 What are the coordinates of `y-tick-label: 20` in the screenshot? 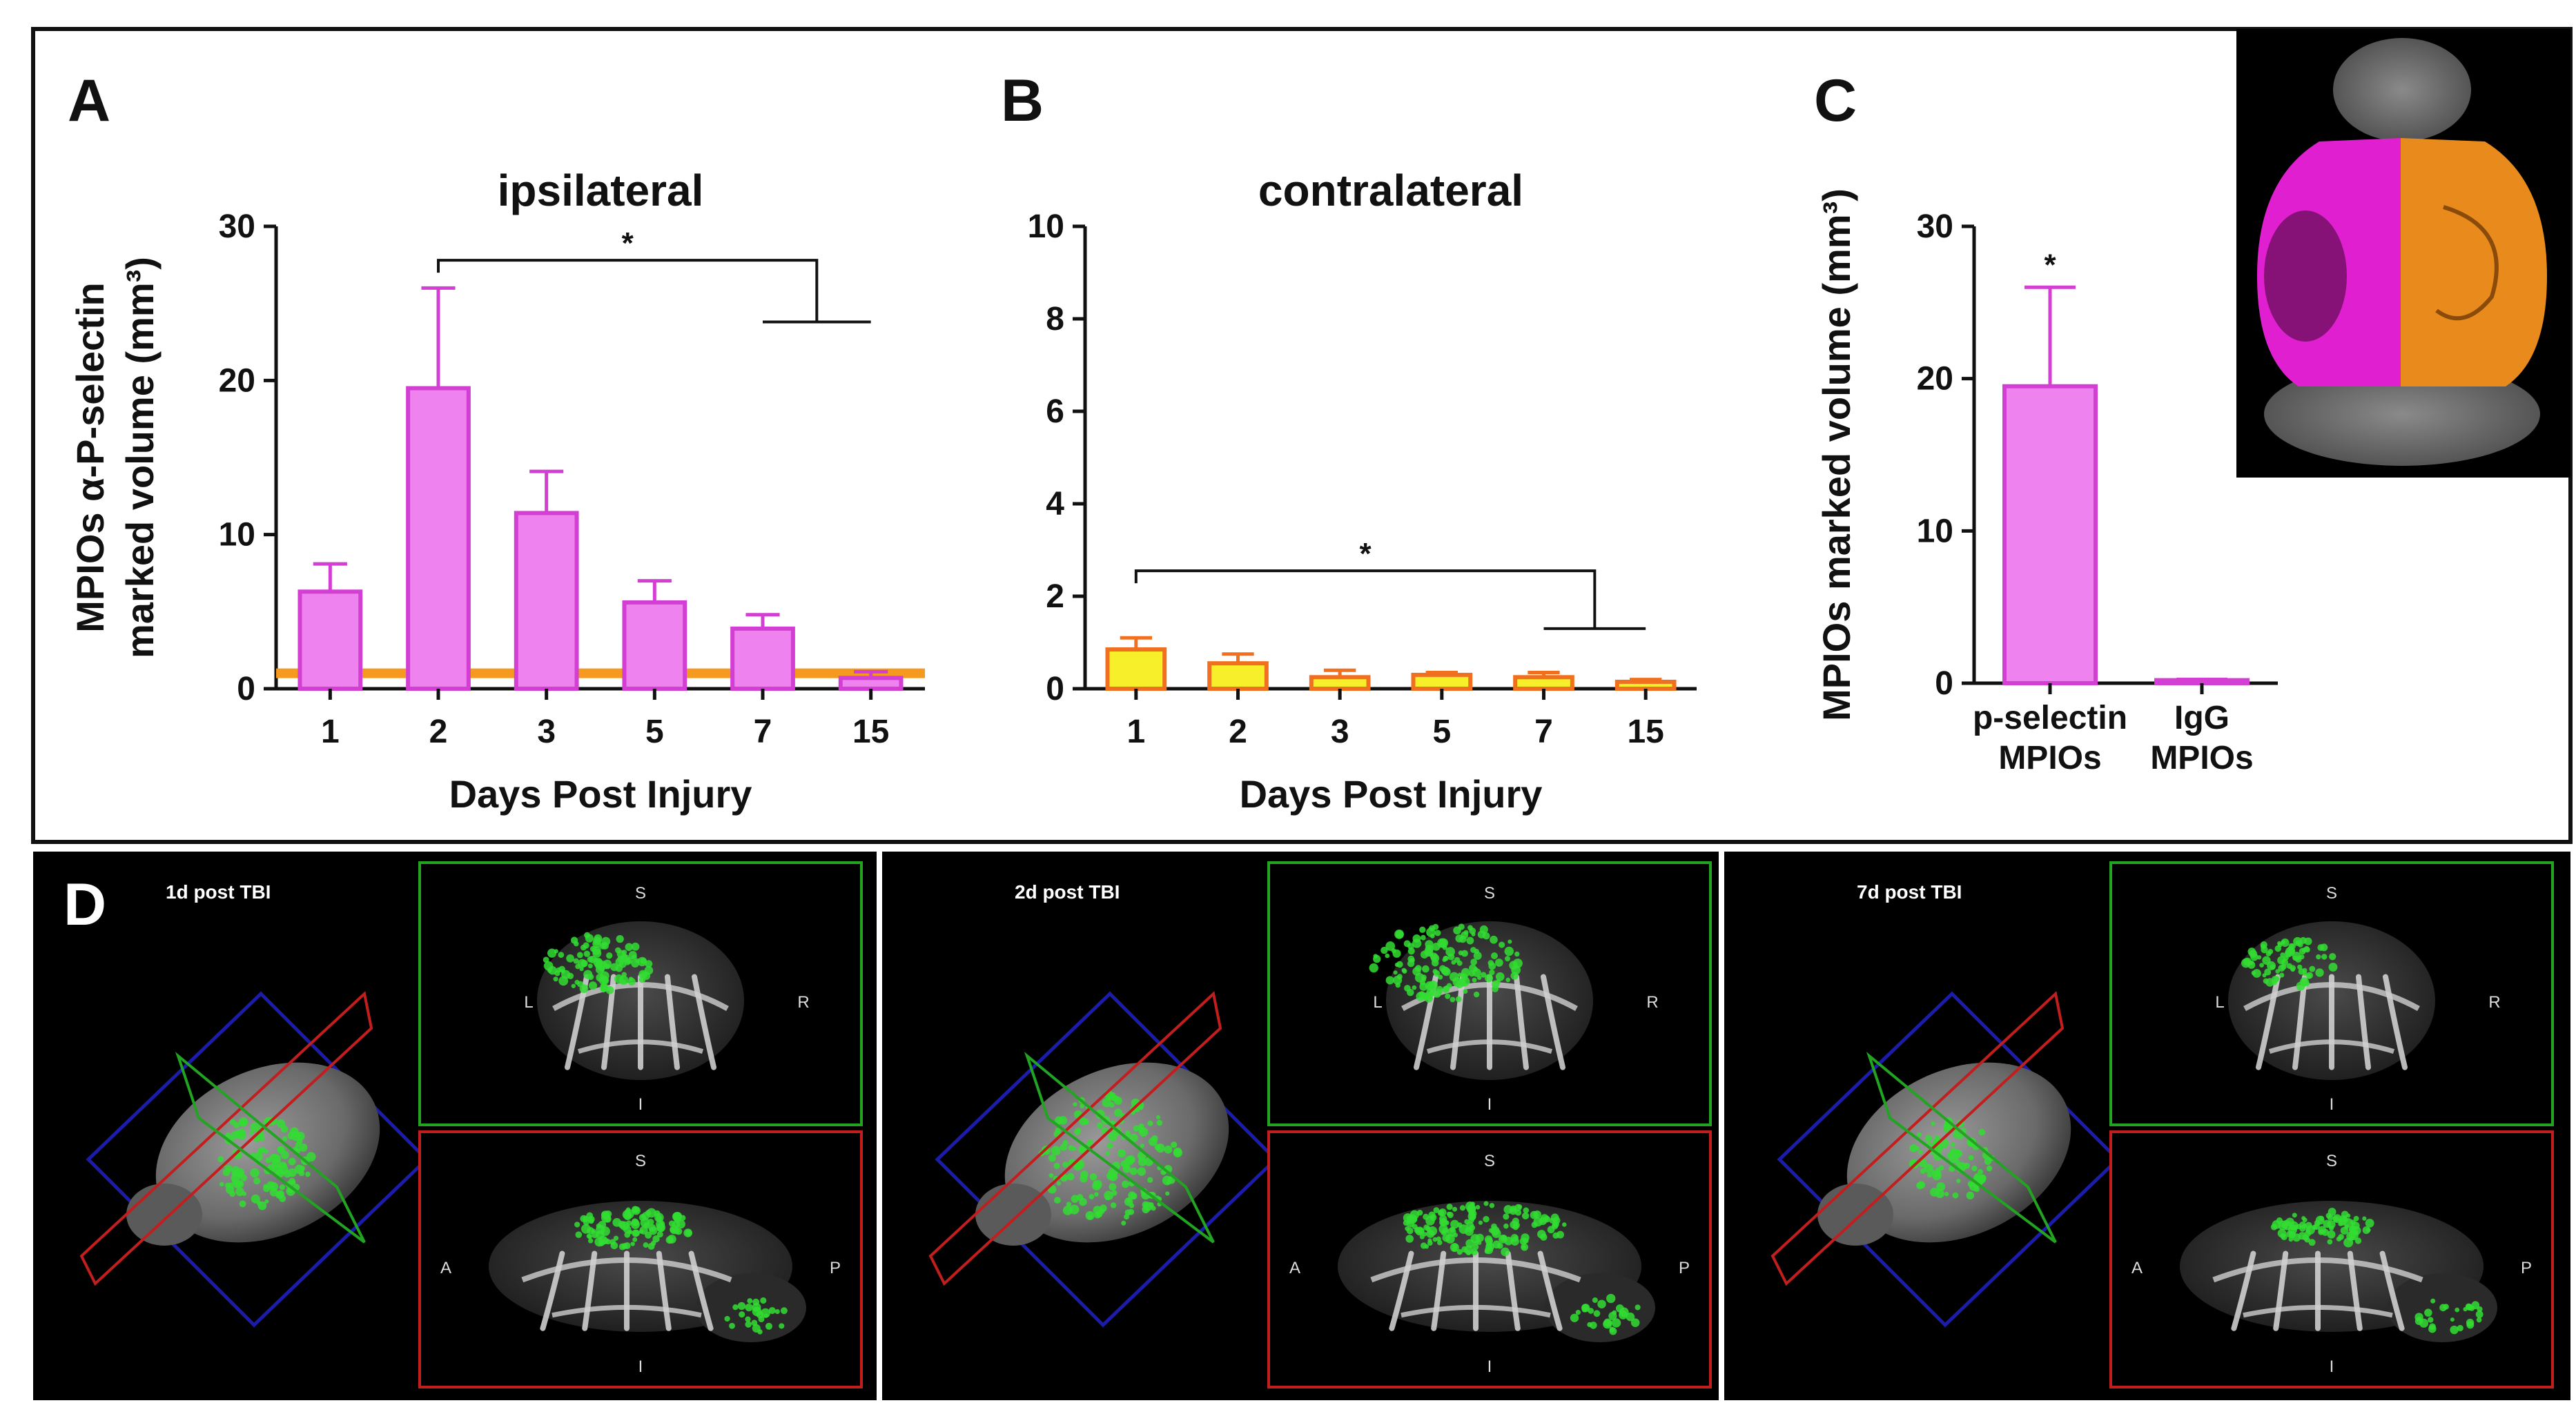 It's located at (237, 380).